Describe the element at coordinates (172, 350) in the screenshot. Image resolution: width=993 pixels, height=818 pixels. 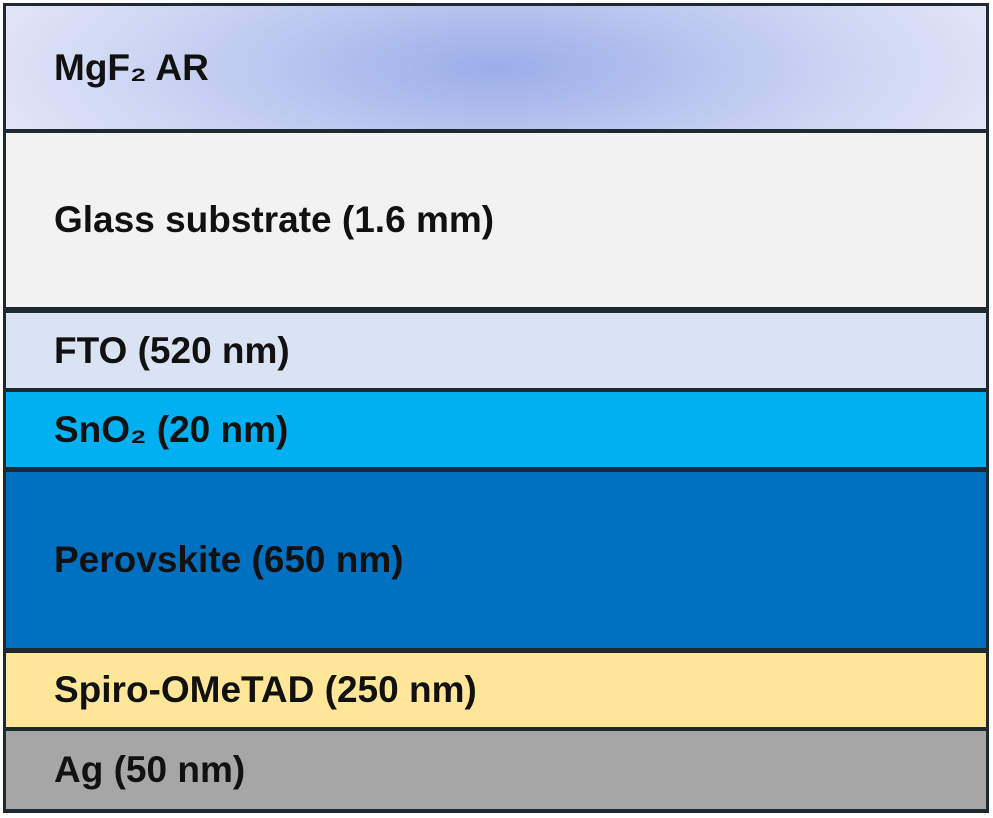
I see `layer-label: FTO (520 nm)` at that location.